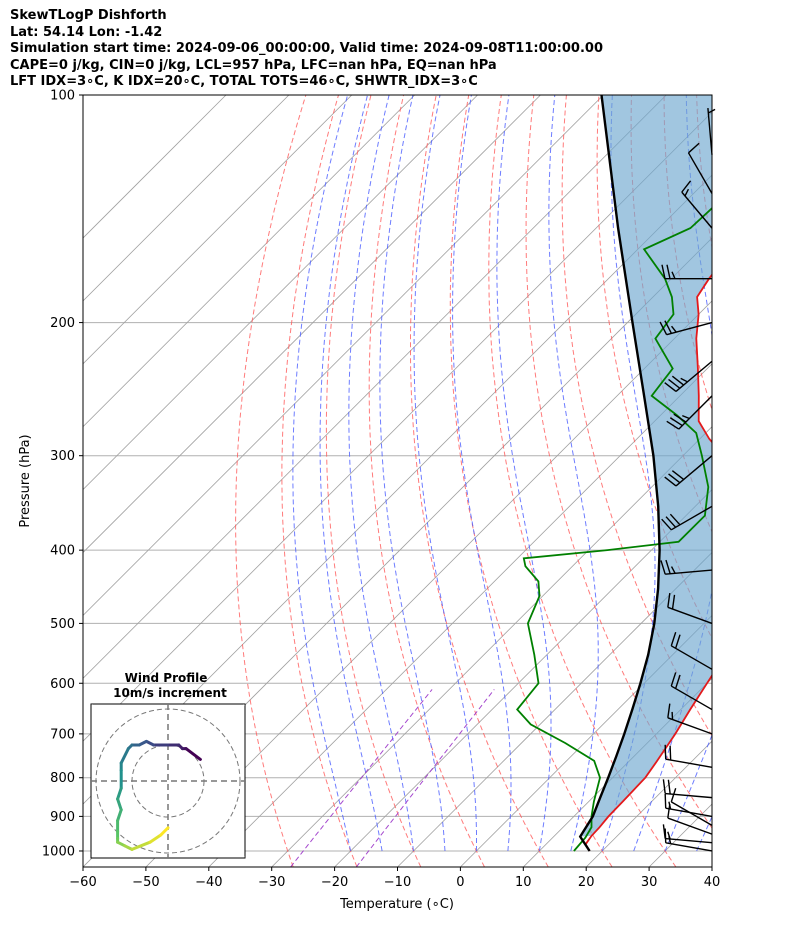  Describe the element at coordinates (86, 32) in the screenshot. I see `chart-title-line-2: Lat: 54.14 Lon: -1.42` at that location.